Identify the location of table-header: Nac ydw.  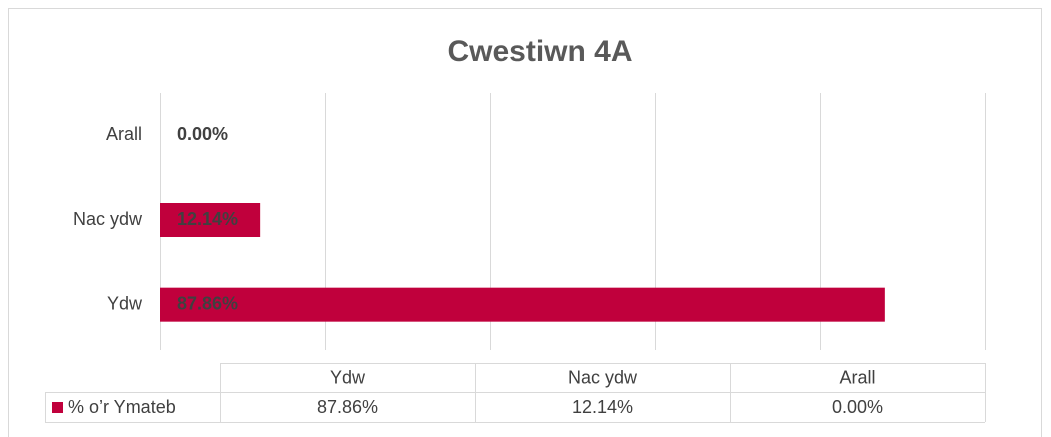
(603, 377).